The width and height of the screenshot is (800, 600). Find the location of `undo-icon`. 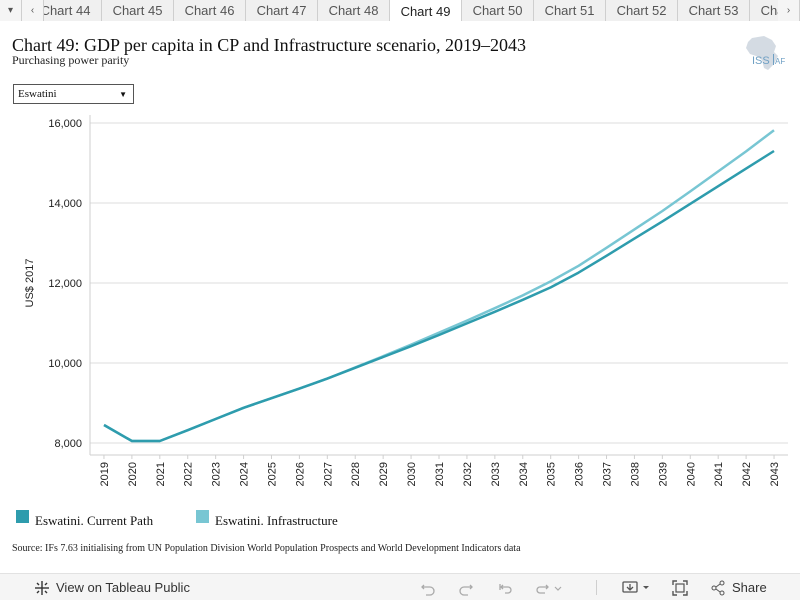

undo-icon is located at coordinates (428, 590).